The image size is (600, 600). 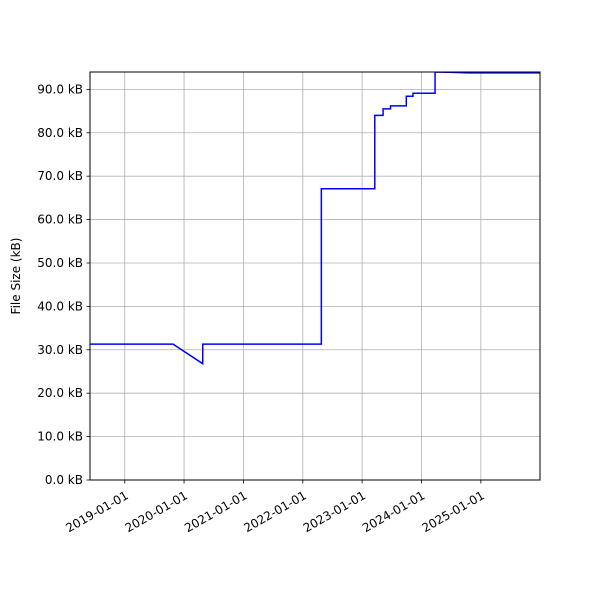 I want to click on y-tick-label: 80.0 kB, so click(x=60, y=133).